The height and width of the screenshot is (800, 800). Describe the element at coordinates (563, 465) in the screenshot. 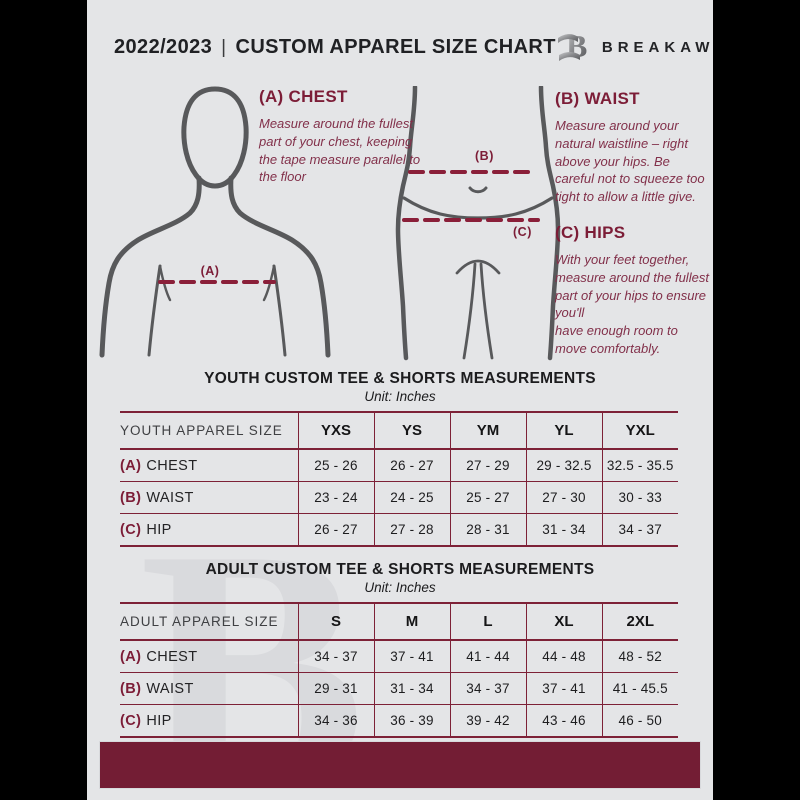

I see `size-value: 29 - 32.5` at that location.